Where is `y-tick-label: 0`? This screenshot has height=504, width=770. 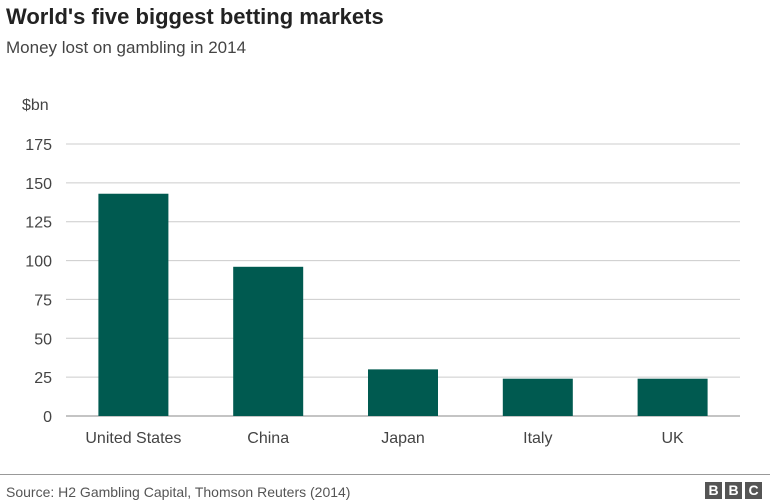
y-tick-label: 0 is located at coordinates (47, 417).